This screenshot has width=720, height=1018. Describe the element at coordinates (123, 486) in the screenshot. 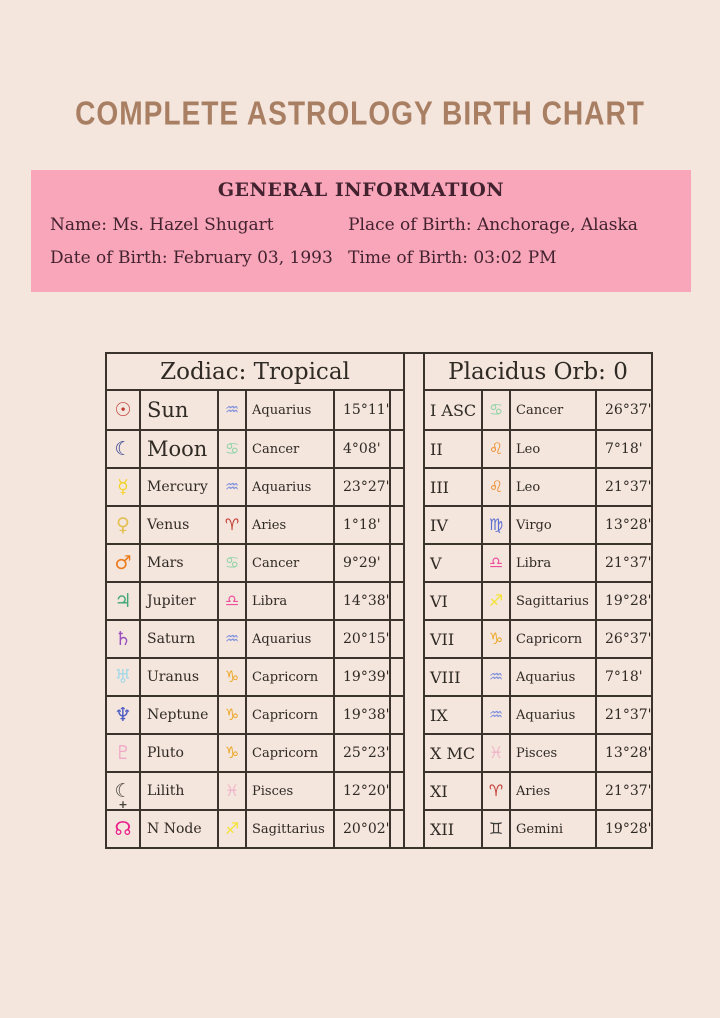

I see `planet-icon: ☿` at that location.